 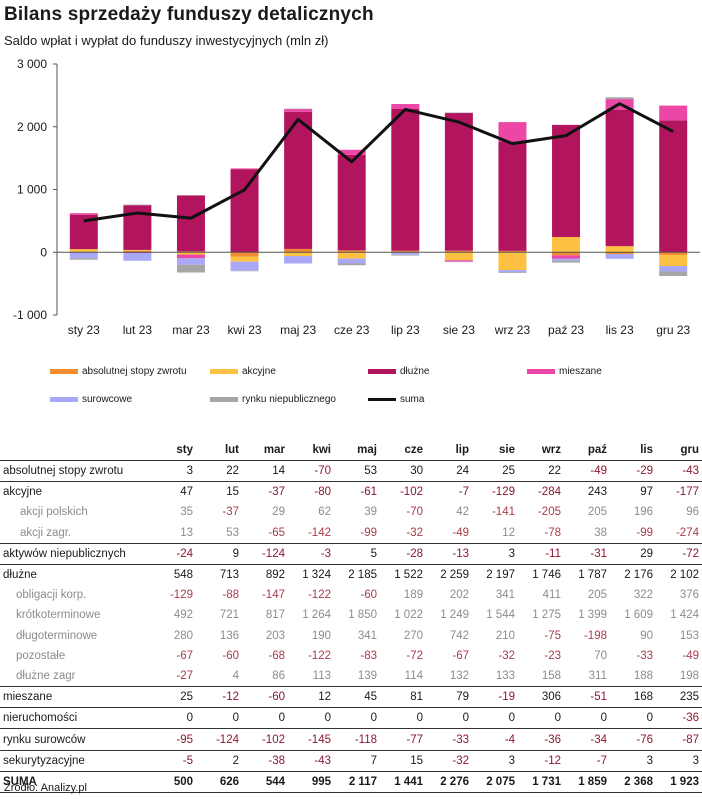 What do you see at coordinates (51, 595) in the screenshot?
I see `row-label: obligacji korp.` at bounding box center [51, 595].